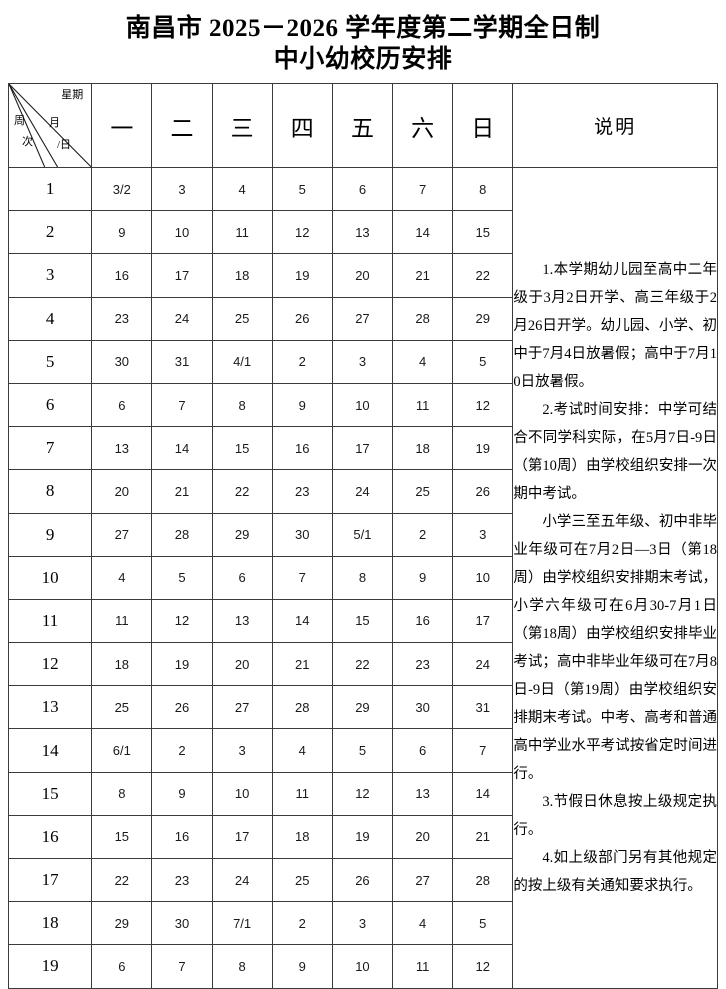 This screenshot has height=989, width=726. Describe the element at coordinates (363, 28) in the screenshot. I see `page-title-line-1: 南昌市 2025－2026 学年度第二学期全日制` at that location.